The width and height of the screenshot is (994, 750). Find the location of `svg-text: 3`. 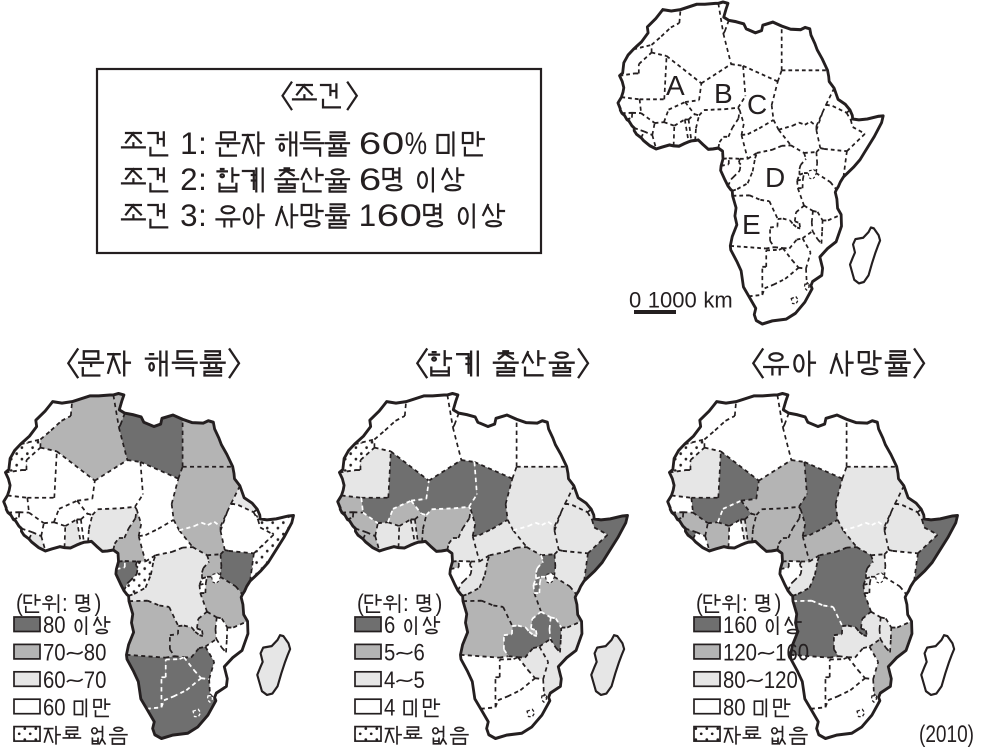

svg-text: 3 is located at coordinates (188, 215).